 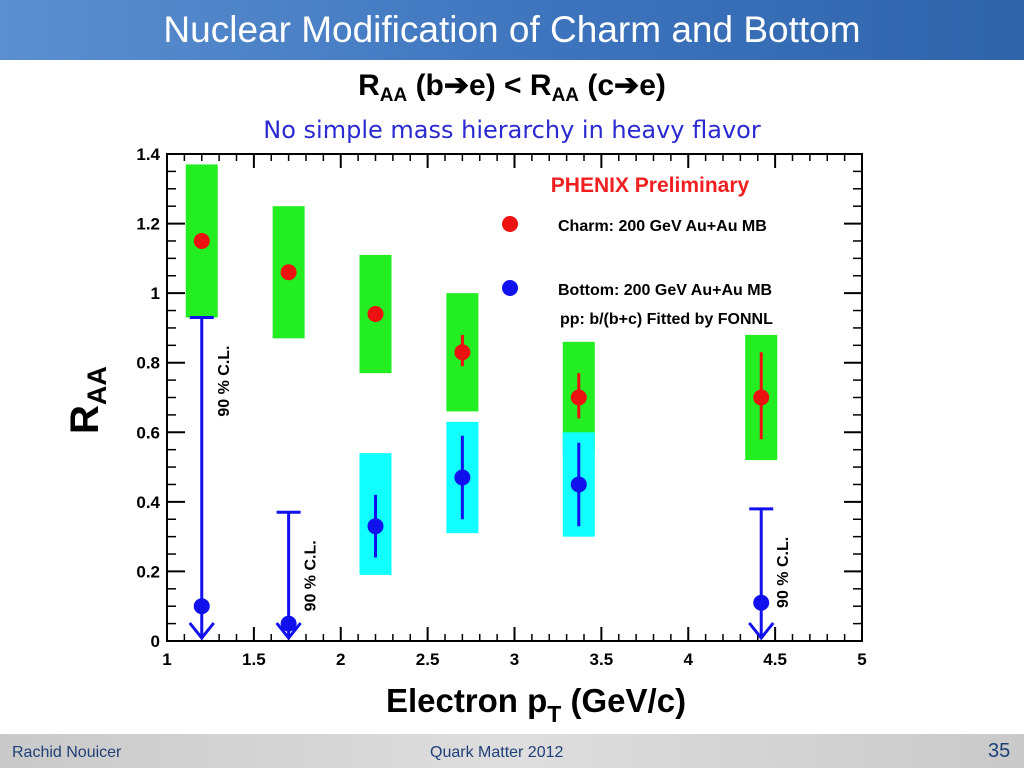 What do you see at coordinates (650, 185) in the screenshot?
I see `phenix-label: PHENIX Preliminary` at bounding box center [650, 185].